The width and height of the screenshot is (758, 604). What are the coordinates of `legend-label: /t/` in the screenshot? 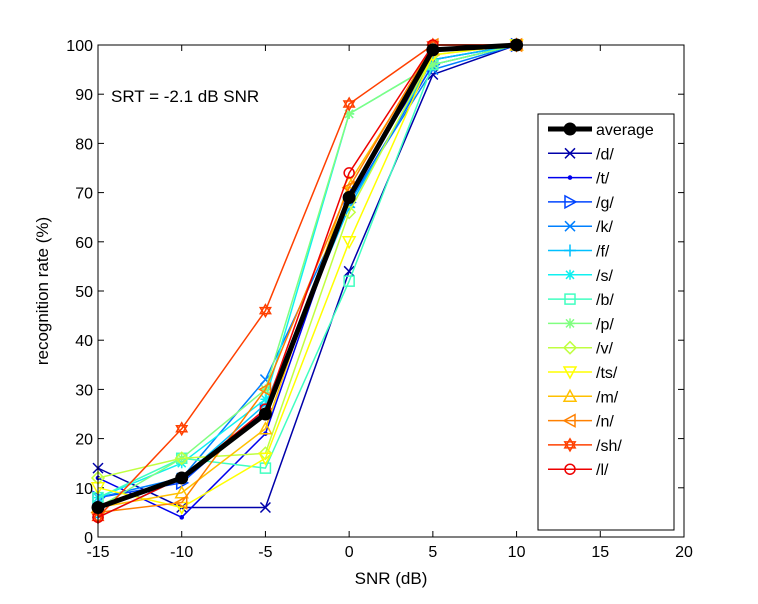 It's located at (603, 179).